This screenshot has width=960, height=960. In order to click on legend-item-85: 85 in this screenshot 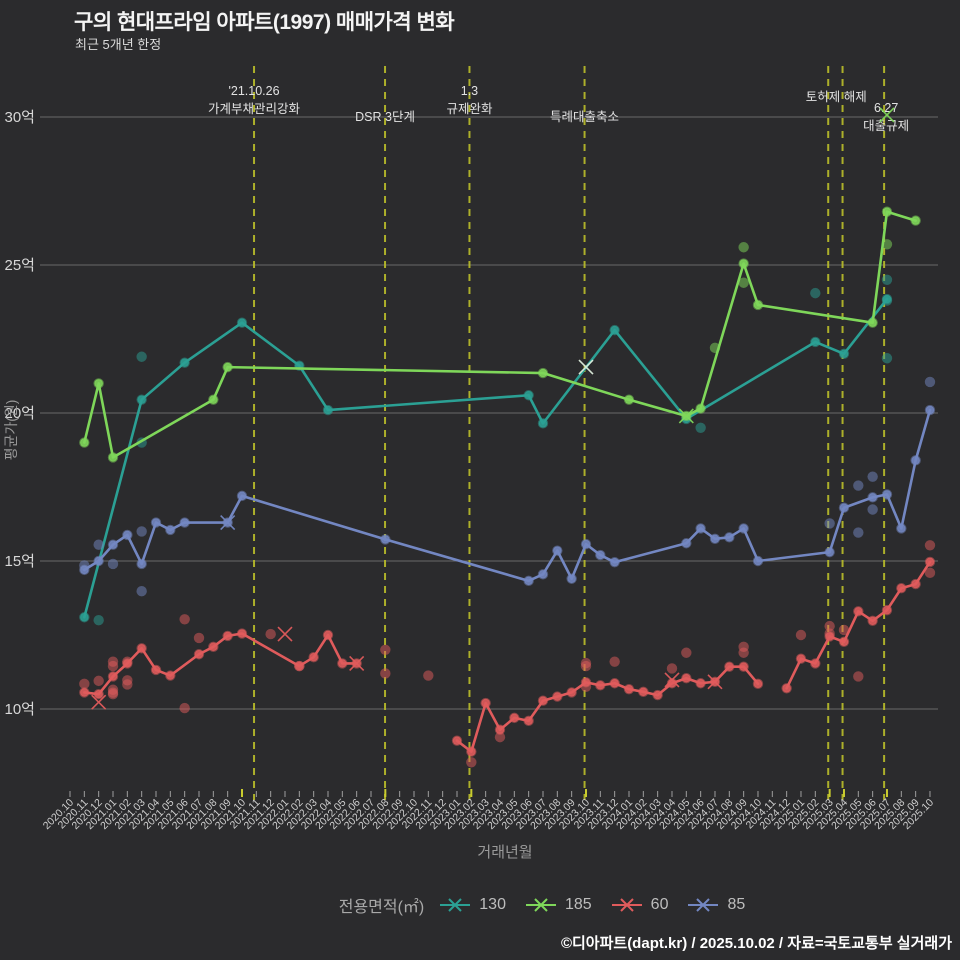, I will do `click(715, 905)`.